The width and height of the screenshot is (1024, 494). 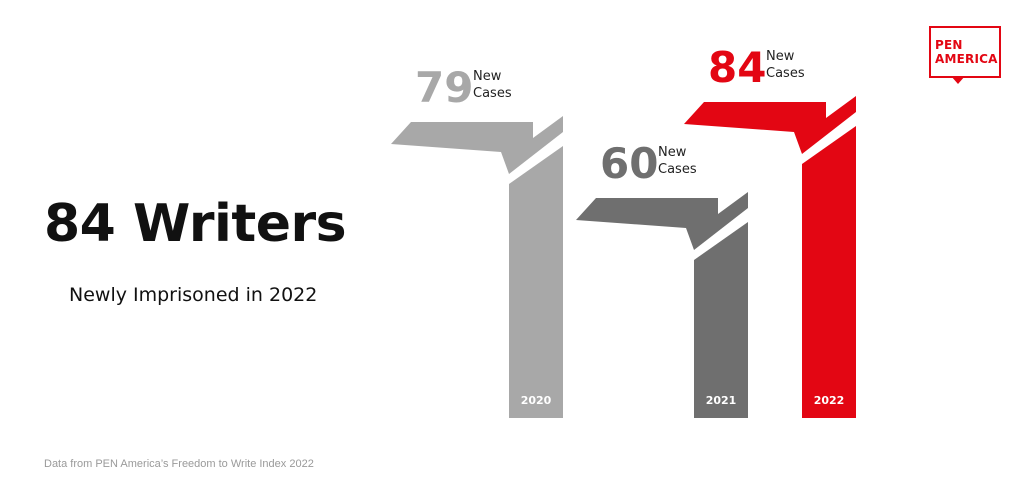 I want to click on data-caption-2020-1: Cases, so click(x=492, y=93).